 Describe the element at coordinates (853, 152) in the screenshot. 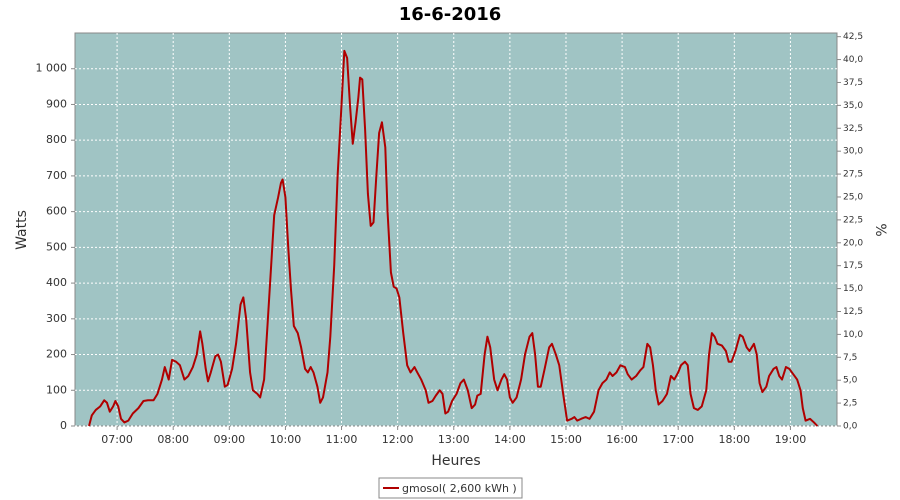

I see `y2-tick-label: 30,0` at that location.